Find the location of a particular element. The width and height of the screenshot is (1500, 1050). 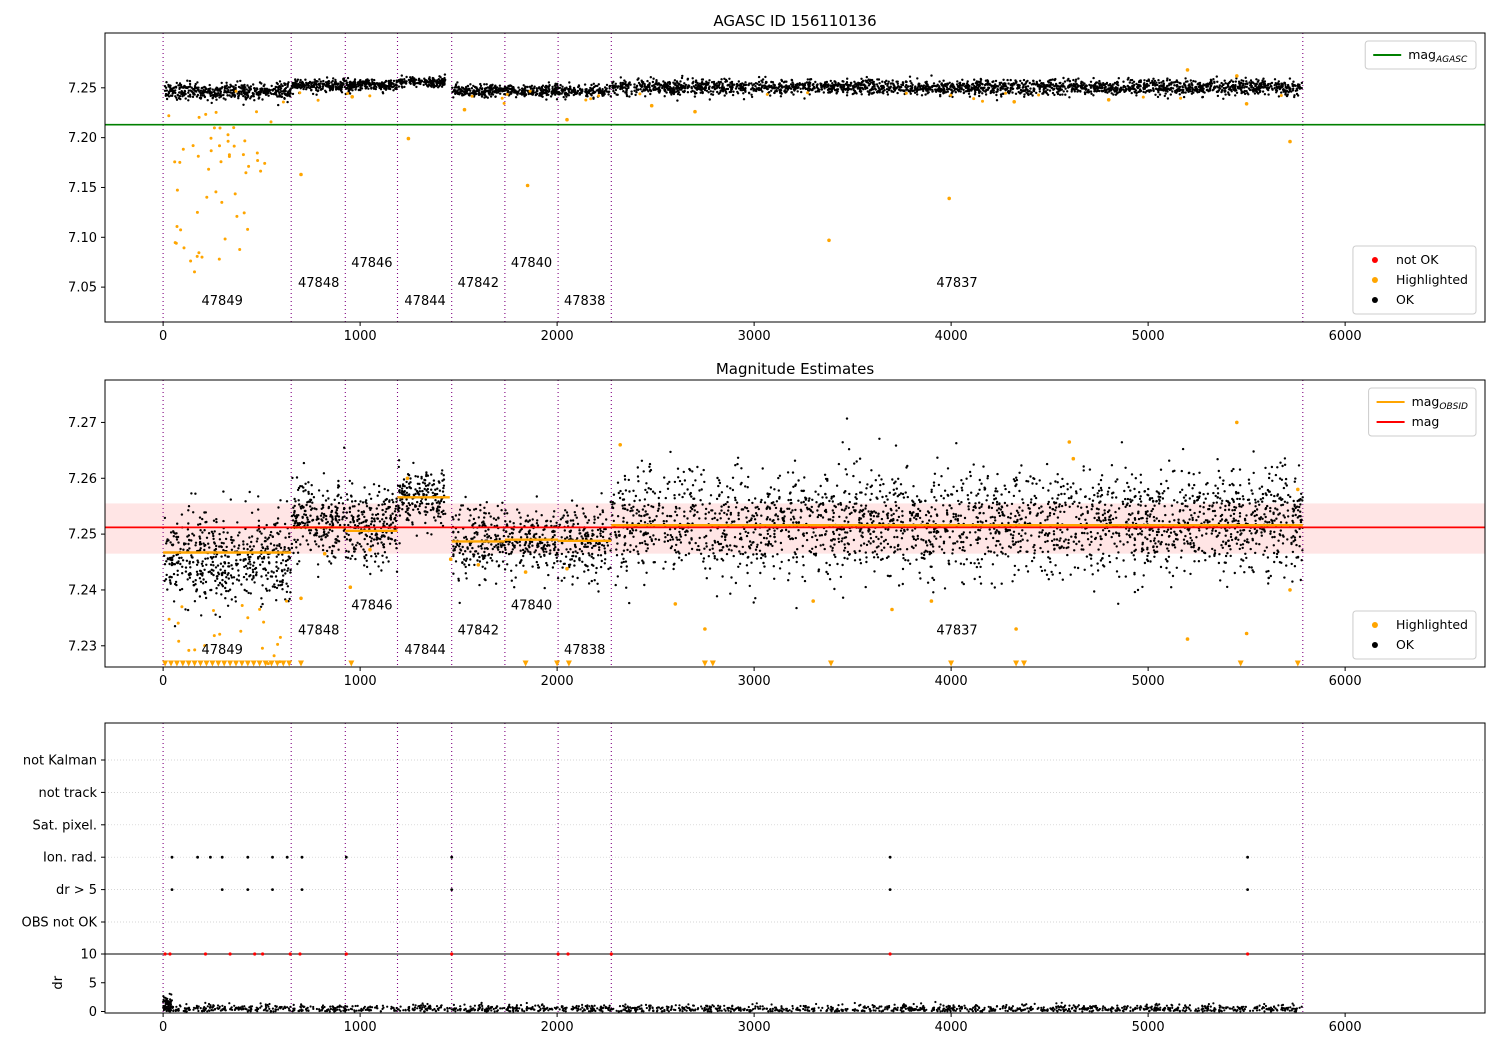

line-legend: magAGASC is located at coordinates (1420, 55).